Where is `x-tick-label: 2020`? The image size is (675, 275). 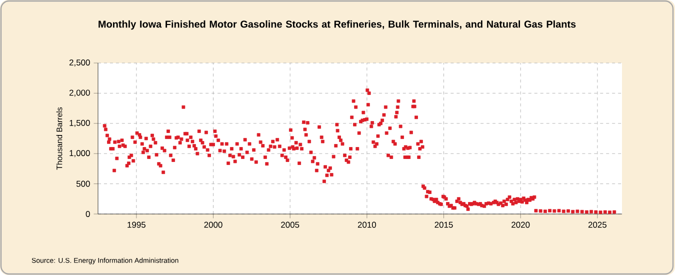 x-tick-label: 2020 is located at coordinates (521, 225).